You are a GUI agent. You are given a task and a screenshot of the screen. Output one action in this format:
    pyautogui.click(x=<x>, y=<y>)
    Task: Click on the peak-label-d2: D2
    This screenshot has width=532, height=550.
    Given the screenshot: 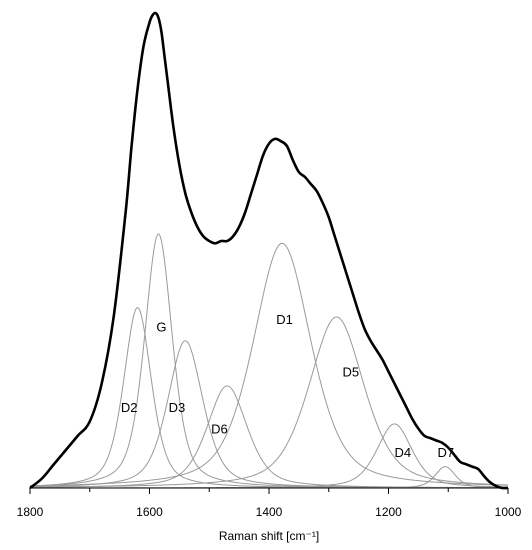 What is the action you would take?
    pyautogui.click(x=129, y=407)
    